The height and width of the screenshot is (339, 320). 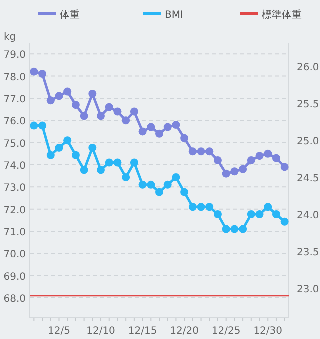 What do you see at coordinates (174, 15) in the screenshot?
I see `legend-label: BMI` at bounding box center [174, 15].